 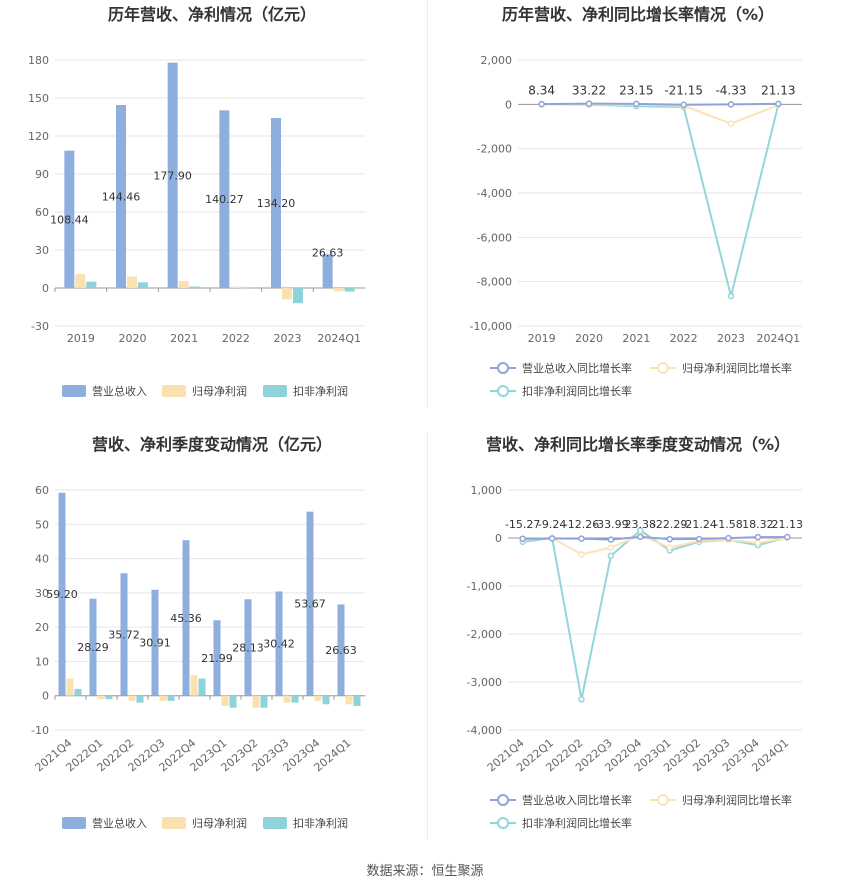 What do you see at coordinates (577, 391) in the screenshot?
I see `legend-label: 扣非净利润同比增长率` at bounding box center [577, 391].